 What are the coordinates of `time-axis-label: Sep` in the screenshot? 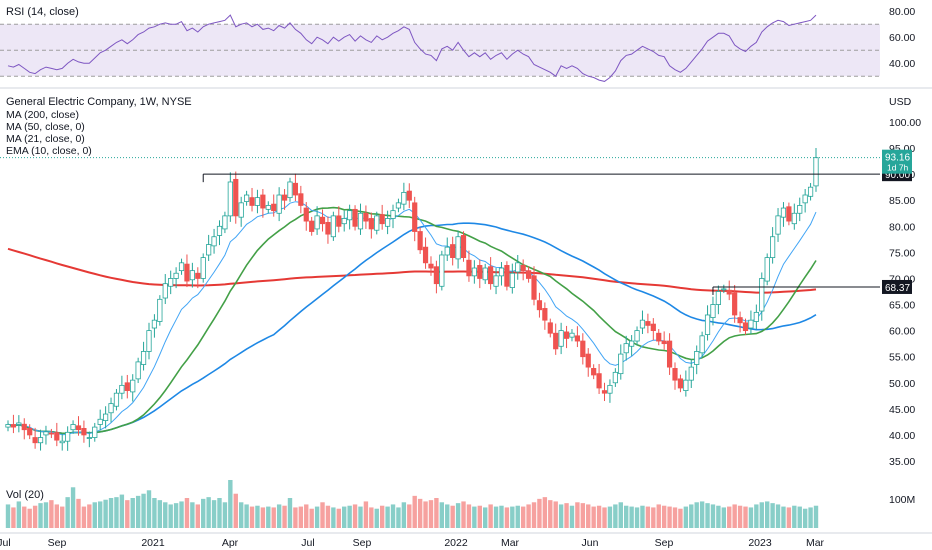 It's located at (362, 543).